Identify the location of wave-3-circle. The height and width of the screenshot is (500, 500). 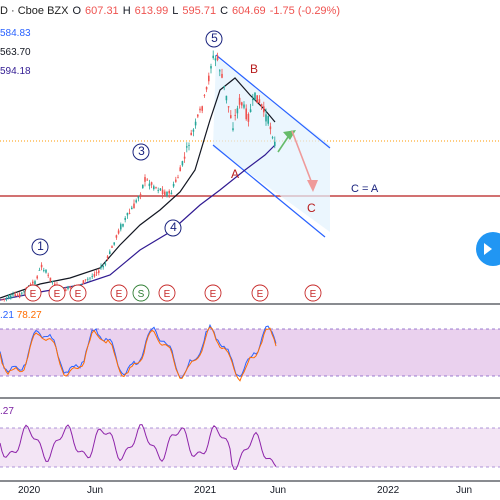
(141, 152).